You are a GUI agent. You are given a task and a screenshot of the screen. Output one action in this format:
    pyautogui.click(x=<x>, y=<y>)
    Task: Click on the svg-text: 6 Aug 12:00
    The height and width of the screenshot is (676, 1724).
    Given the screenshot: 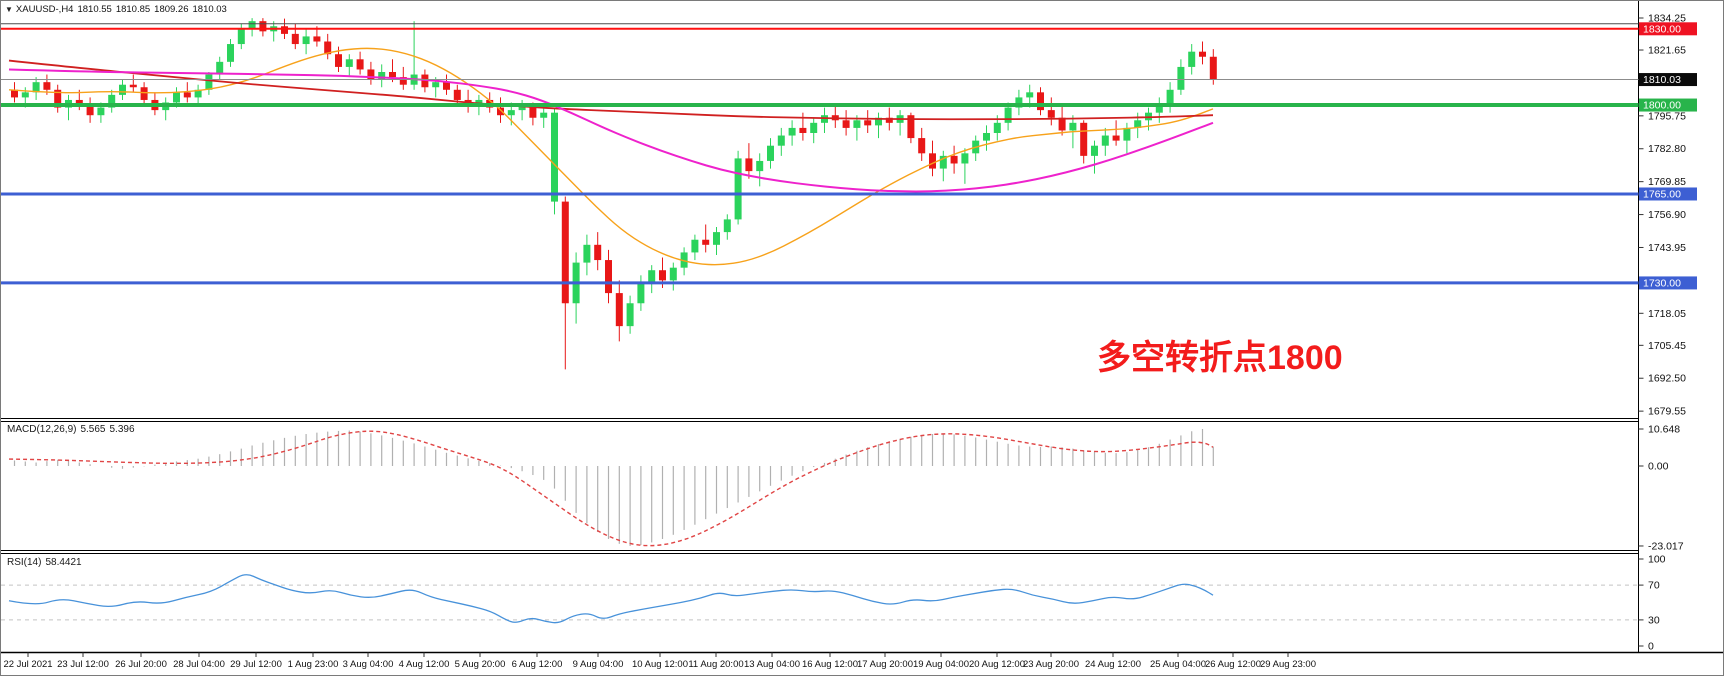 What is the action you would take?
    pyautogui.click(x=537, y=664)
    